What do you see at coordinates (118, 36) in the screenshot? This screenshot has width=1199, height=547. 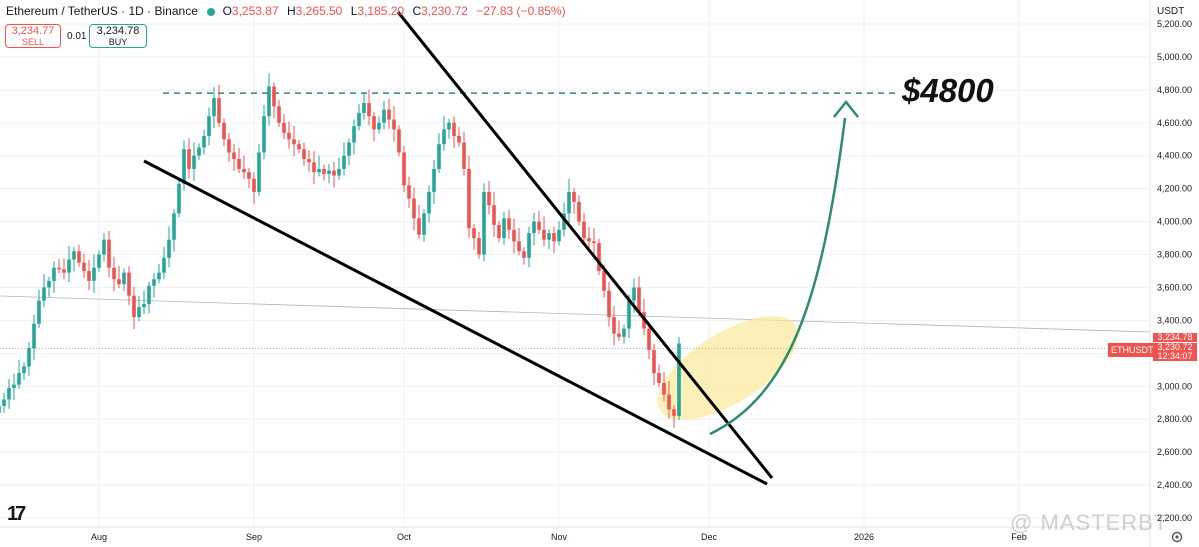 I see `buy-button: 3,234.78 BUY` at bounding box center [118, 36].